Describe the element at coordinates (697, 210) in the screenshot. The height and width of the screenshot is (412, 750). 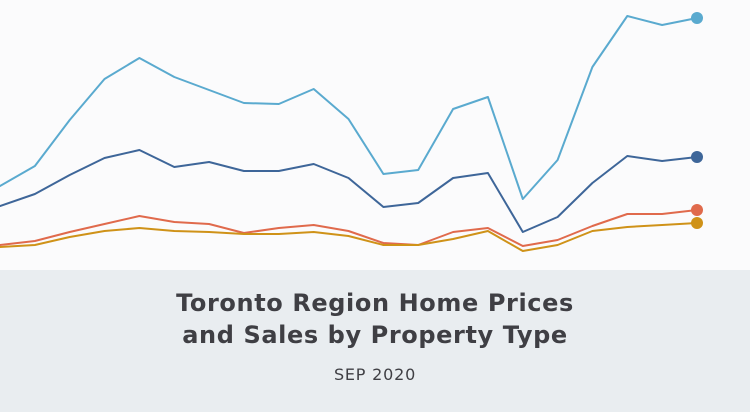
I see `series-3-end-marker` at that location.